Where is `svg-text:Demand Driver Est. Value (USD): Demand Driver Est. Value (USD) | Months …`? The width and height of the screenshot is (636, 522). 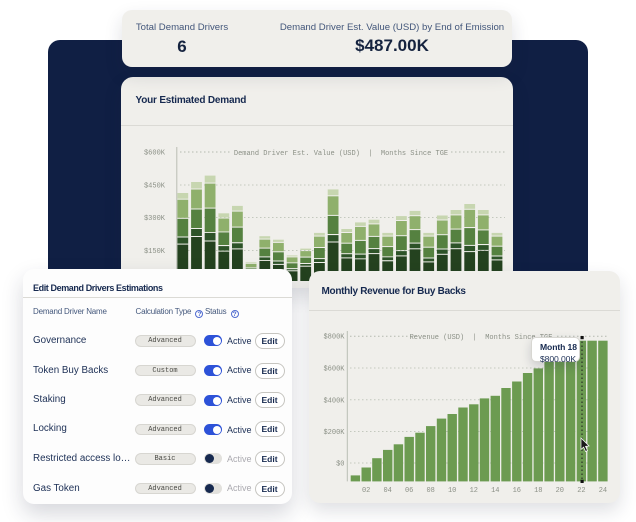
svg-text:Demand Driver Est. Value (USD): Demand Driver Est. Value (USD) | Months … is located at coordinates (341, 154).